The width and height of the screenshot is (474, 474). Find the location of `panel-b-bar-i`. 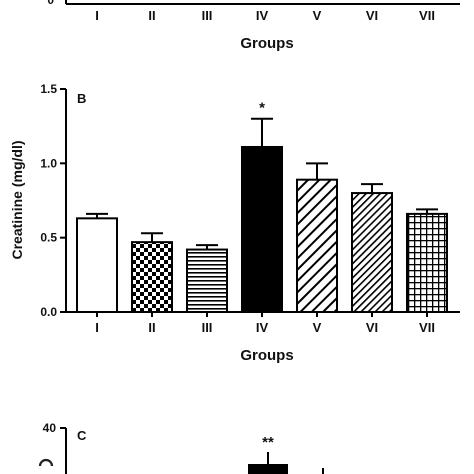

panel-b-bar-i is located at coordinates (97, 265).